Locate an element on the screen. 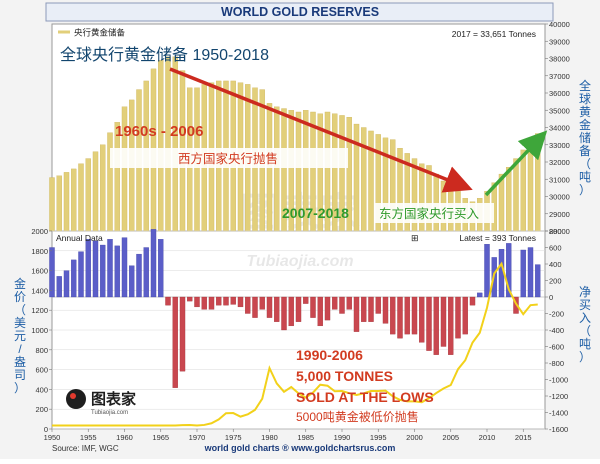 This screenshot has height=464, width=600. net-purchase-ytick-label: 400 is located at coordinates (555, 264).